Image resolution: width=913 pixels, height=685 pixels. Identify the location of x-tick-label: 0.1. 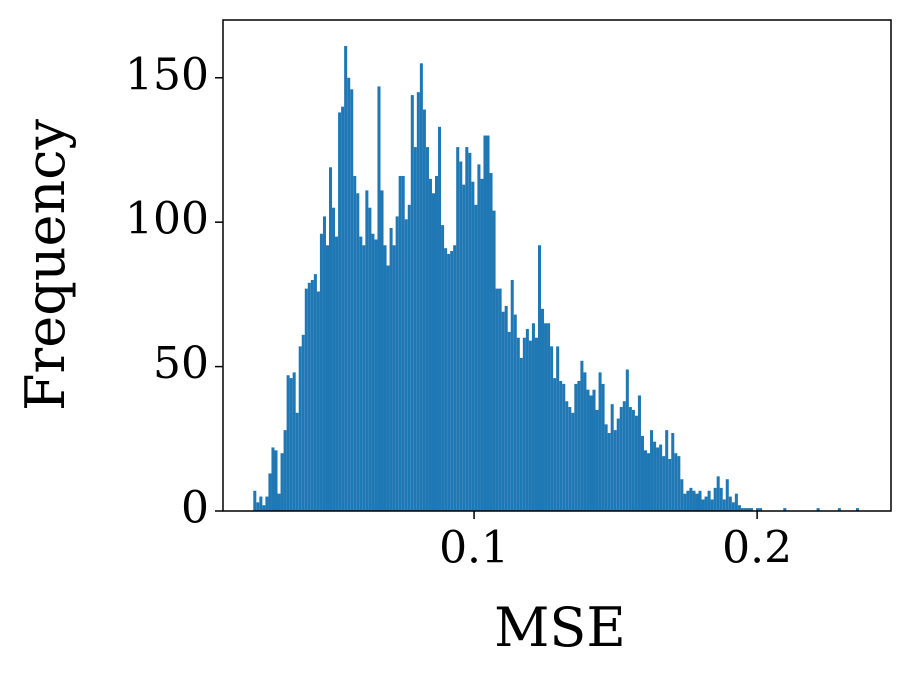
(474, 548).